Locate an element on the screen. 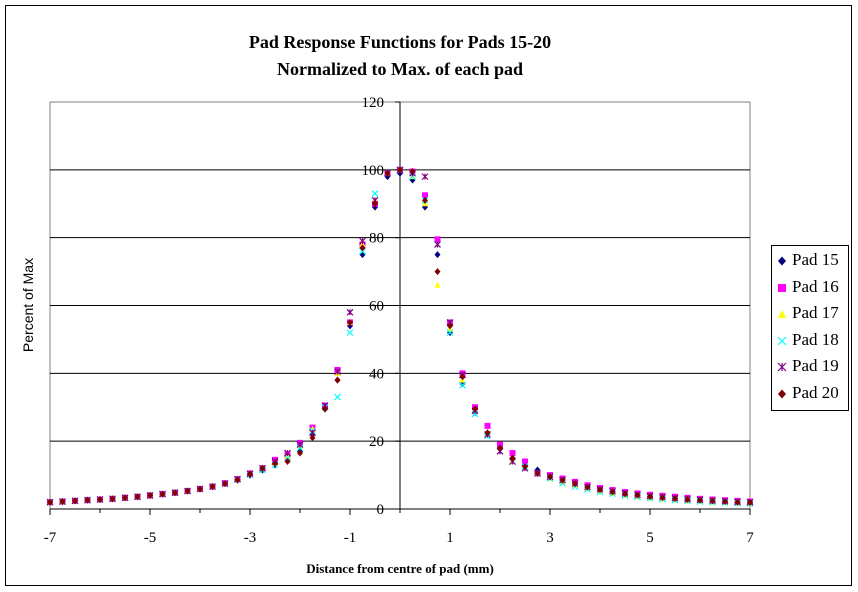 The width and height of the screenshot is (858, 592). legend: Pad 15 Pad 16 Pad 17 Pad 18 Pad 19 Pad 20 is located at coordinates (810, 328).